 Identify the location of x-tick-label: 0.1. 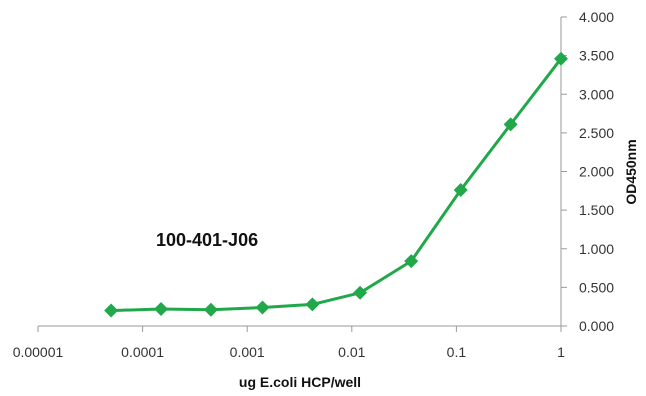
(457, 352).